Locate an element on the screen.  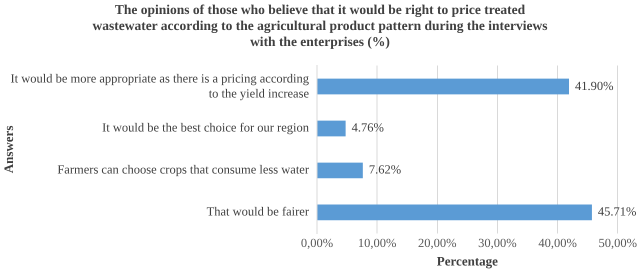
data-label: 41.90% is located at coordinates (594, 85).